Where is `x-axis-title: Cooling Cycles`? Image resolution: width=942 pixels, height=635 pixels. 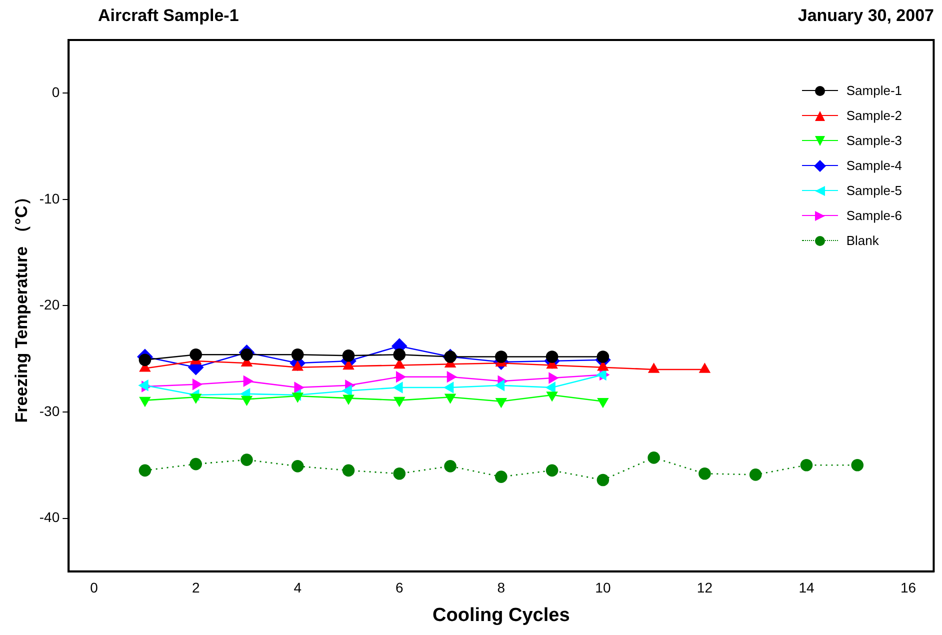 x-axis-title: Cooling Cycles is located at coordinates (501, 615).